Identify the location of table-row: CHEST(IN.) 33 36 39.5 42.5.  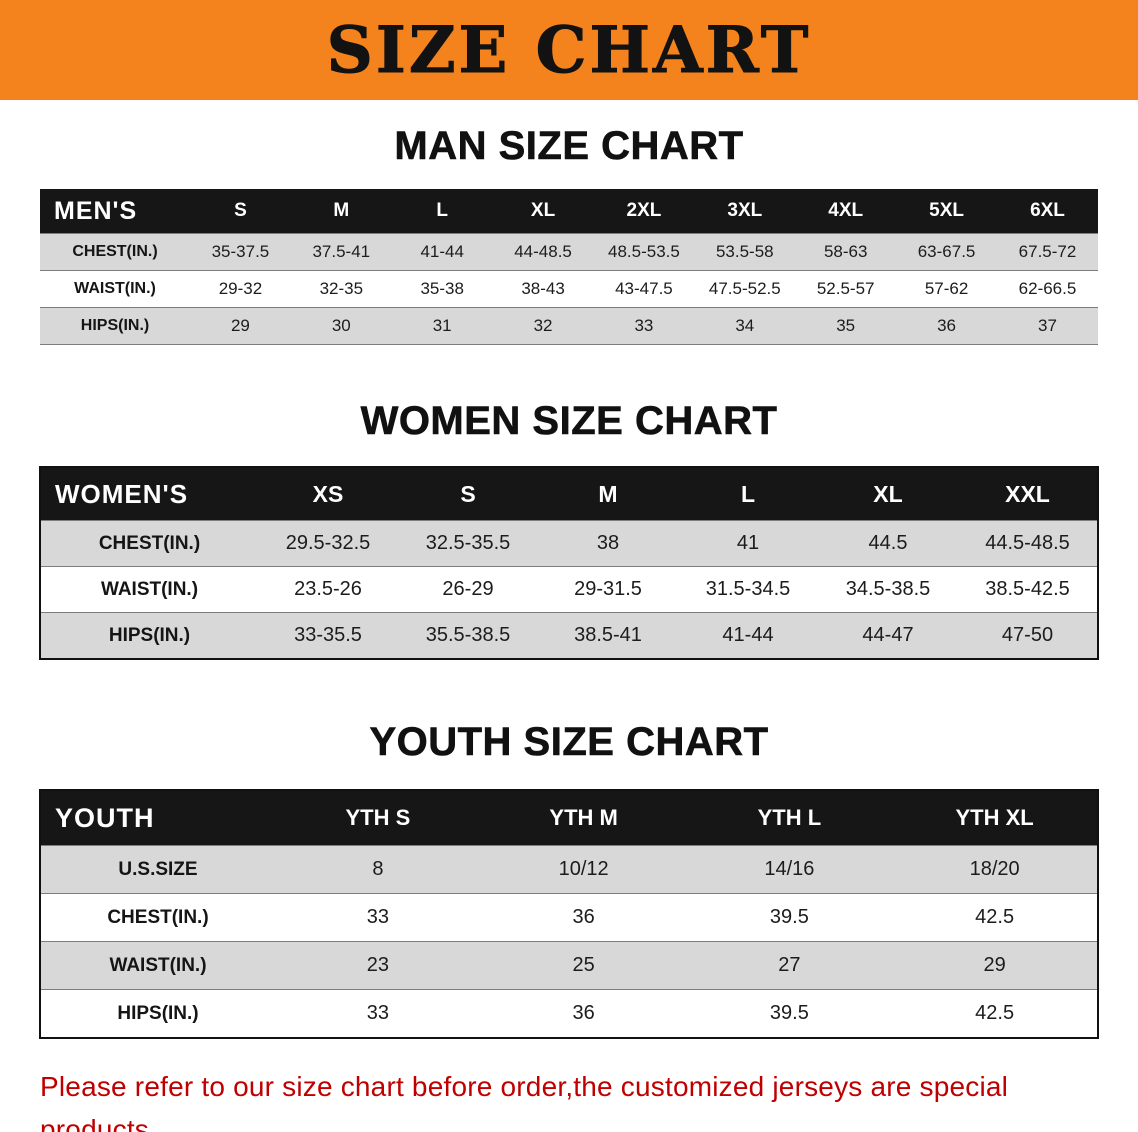
(569, 917).